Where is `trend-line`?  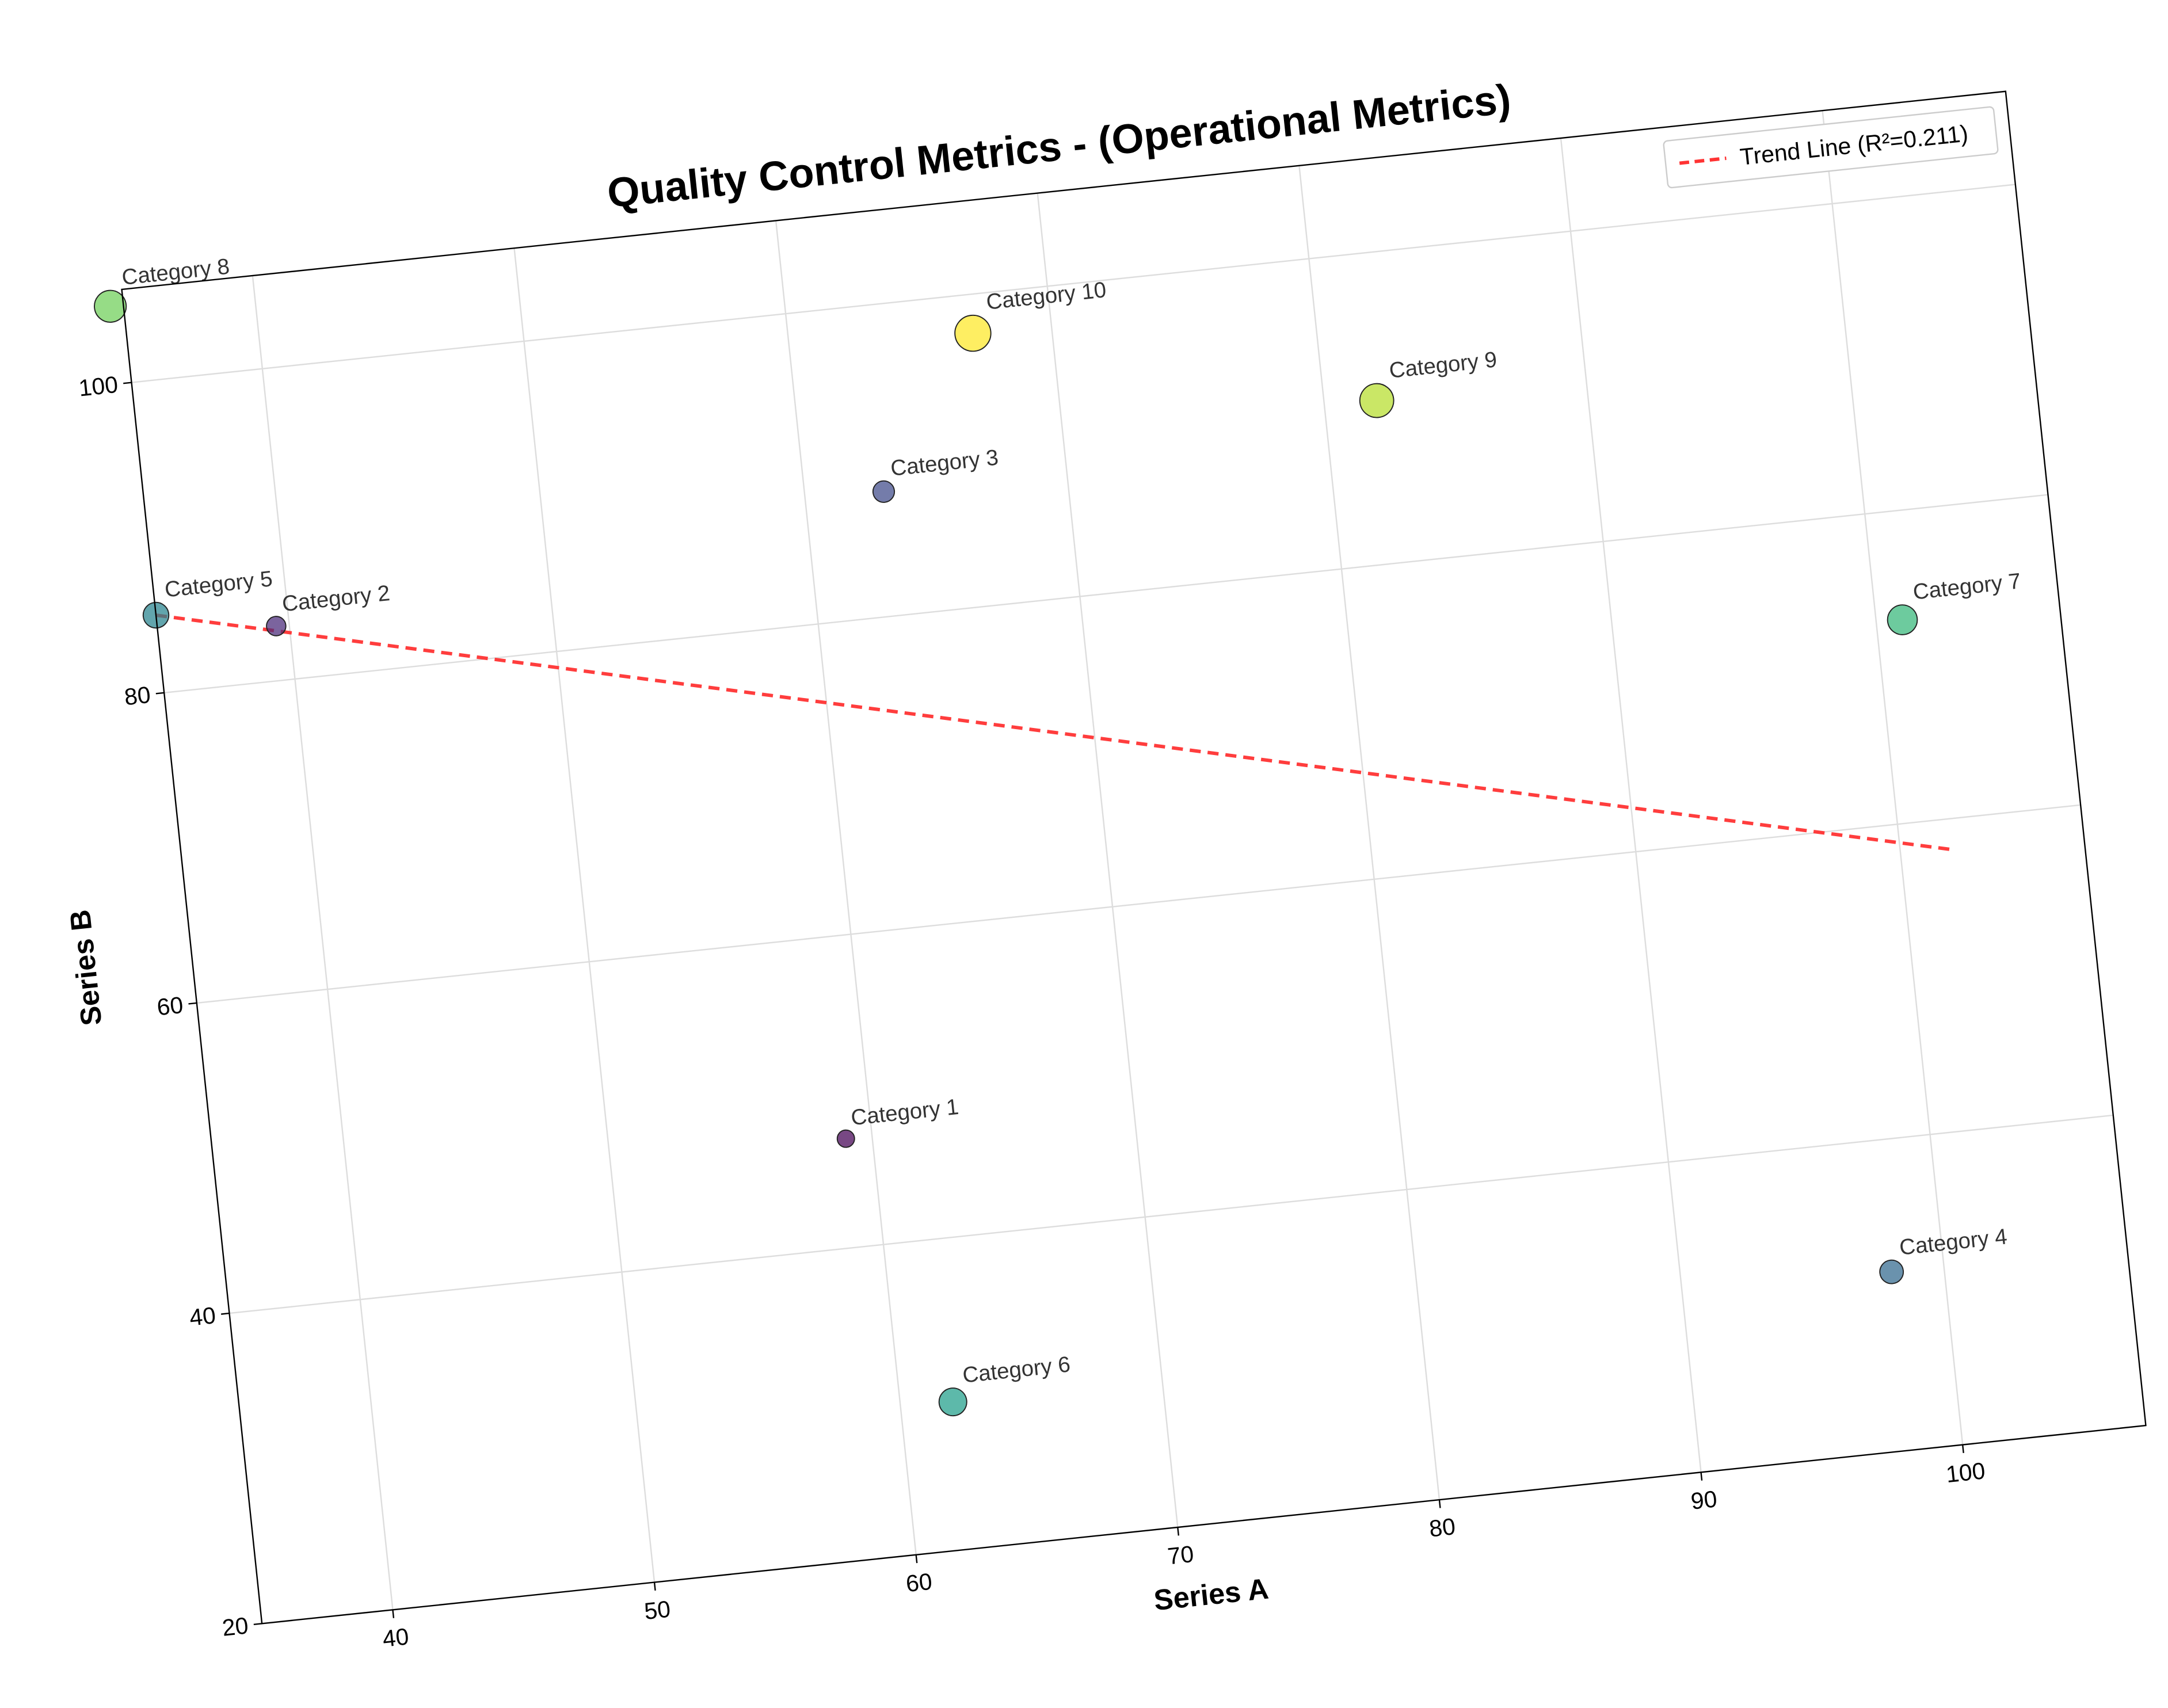
trend-line is located at coordinates (1054, 732).